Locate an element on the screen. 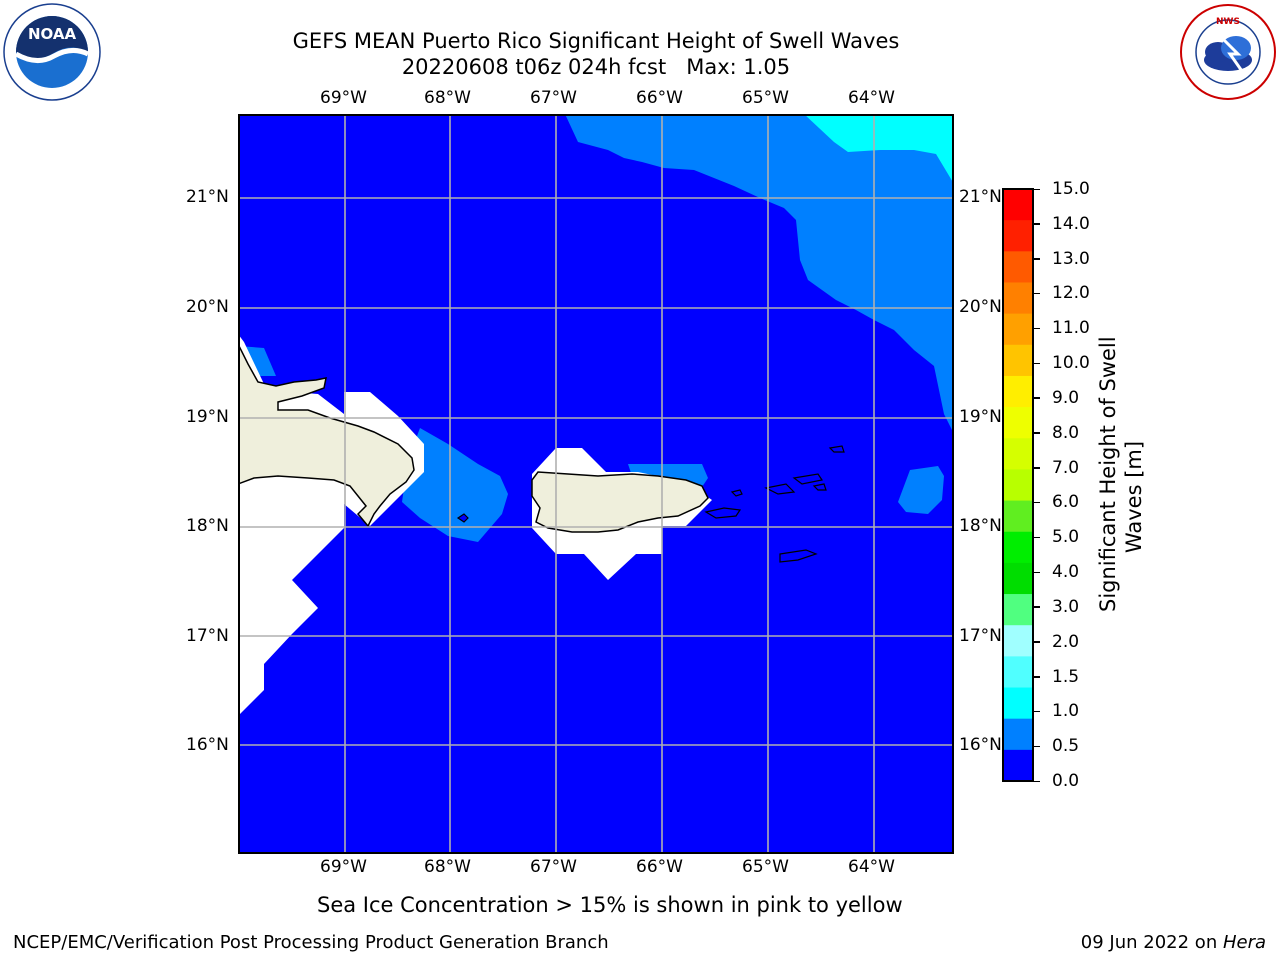  noaa-logo-text: NOAA is located at coordinates (52, 34).